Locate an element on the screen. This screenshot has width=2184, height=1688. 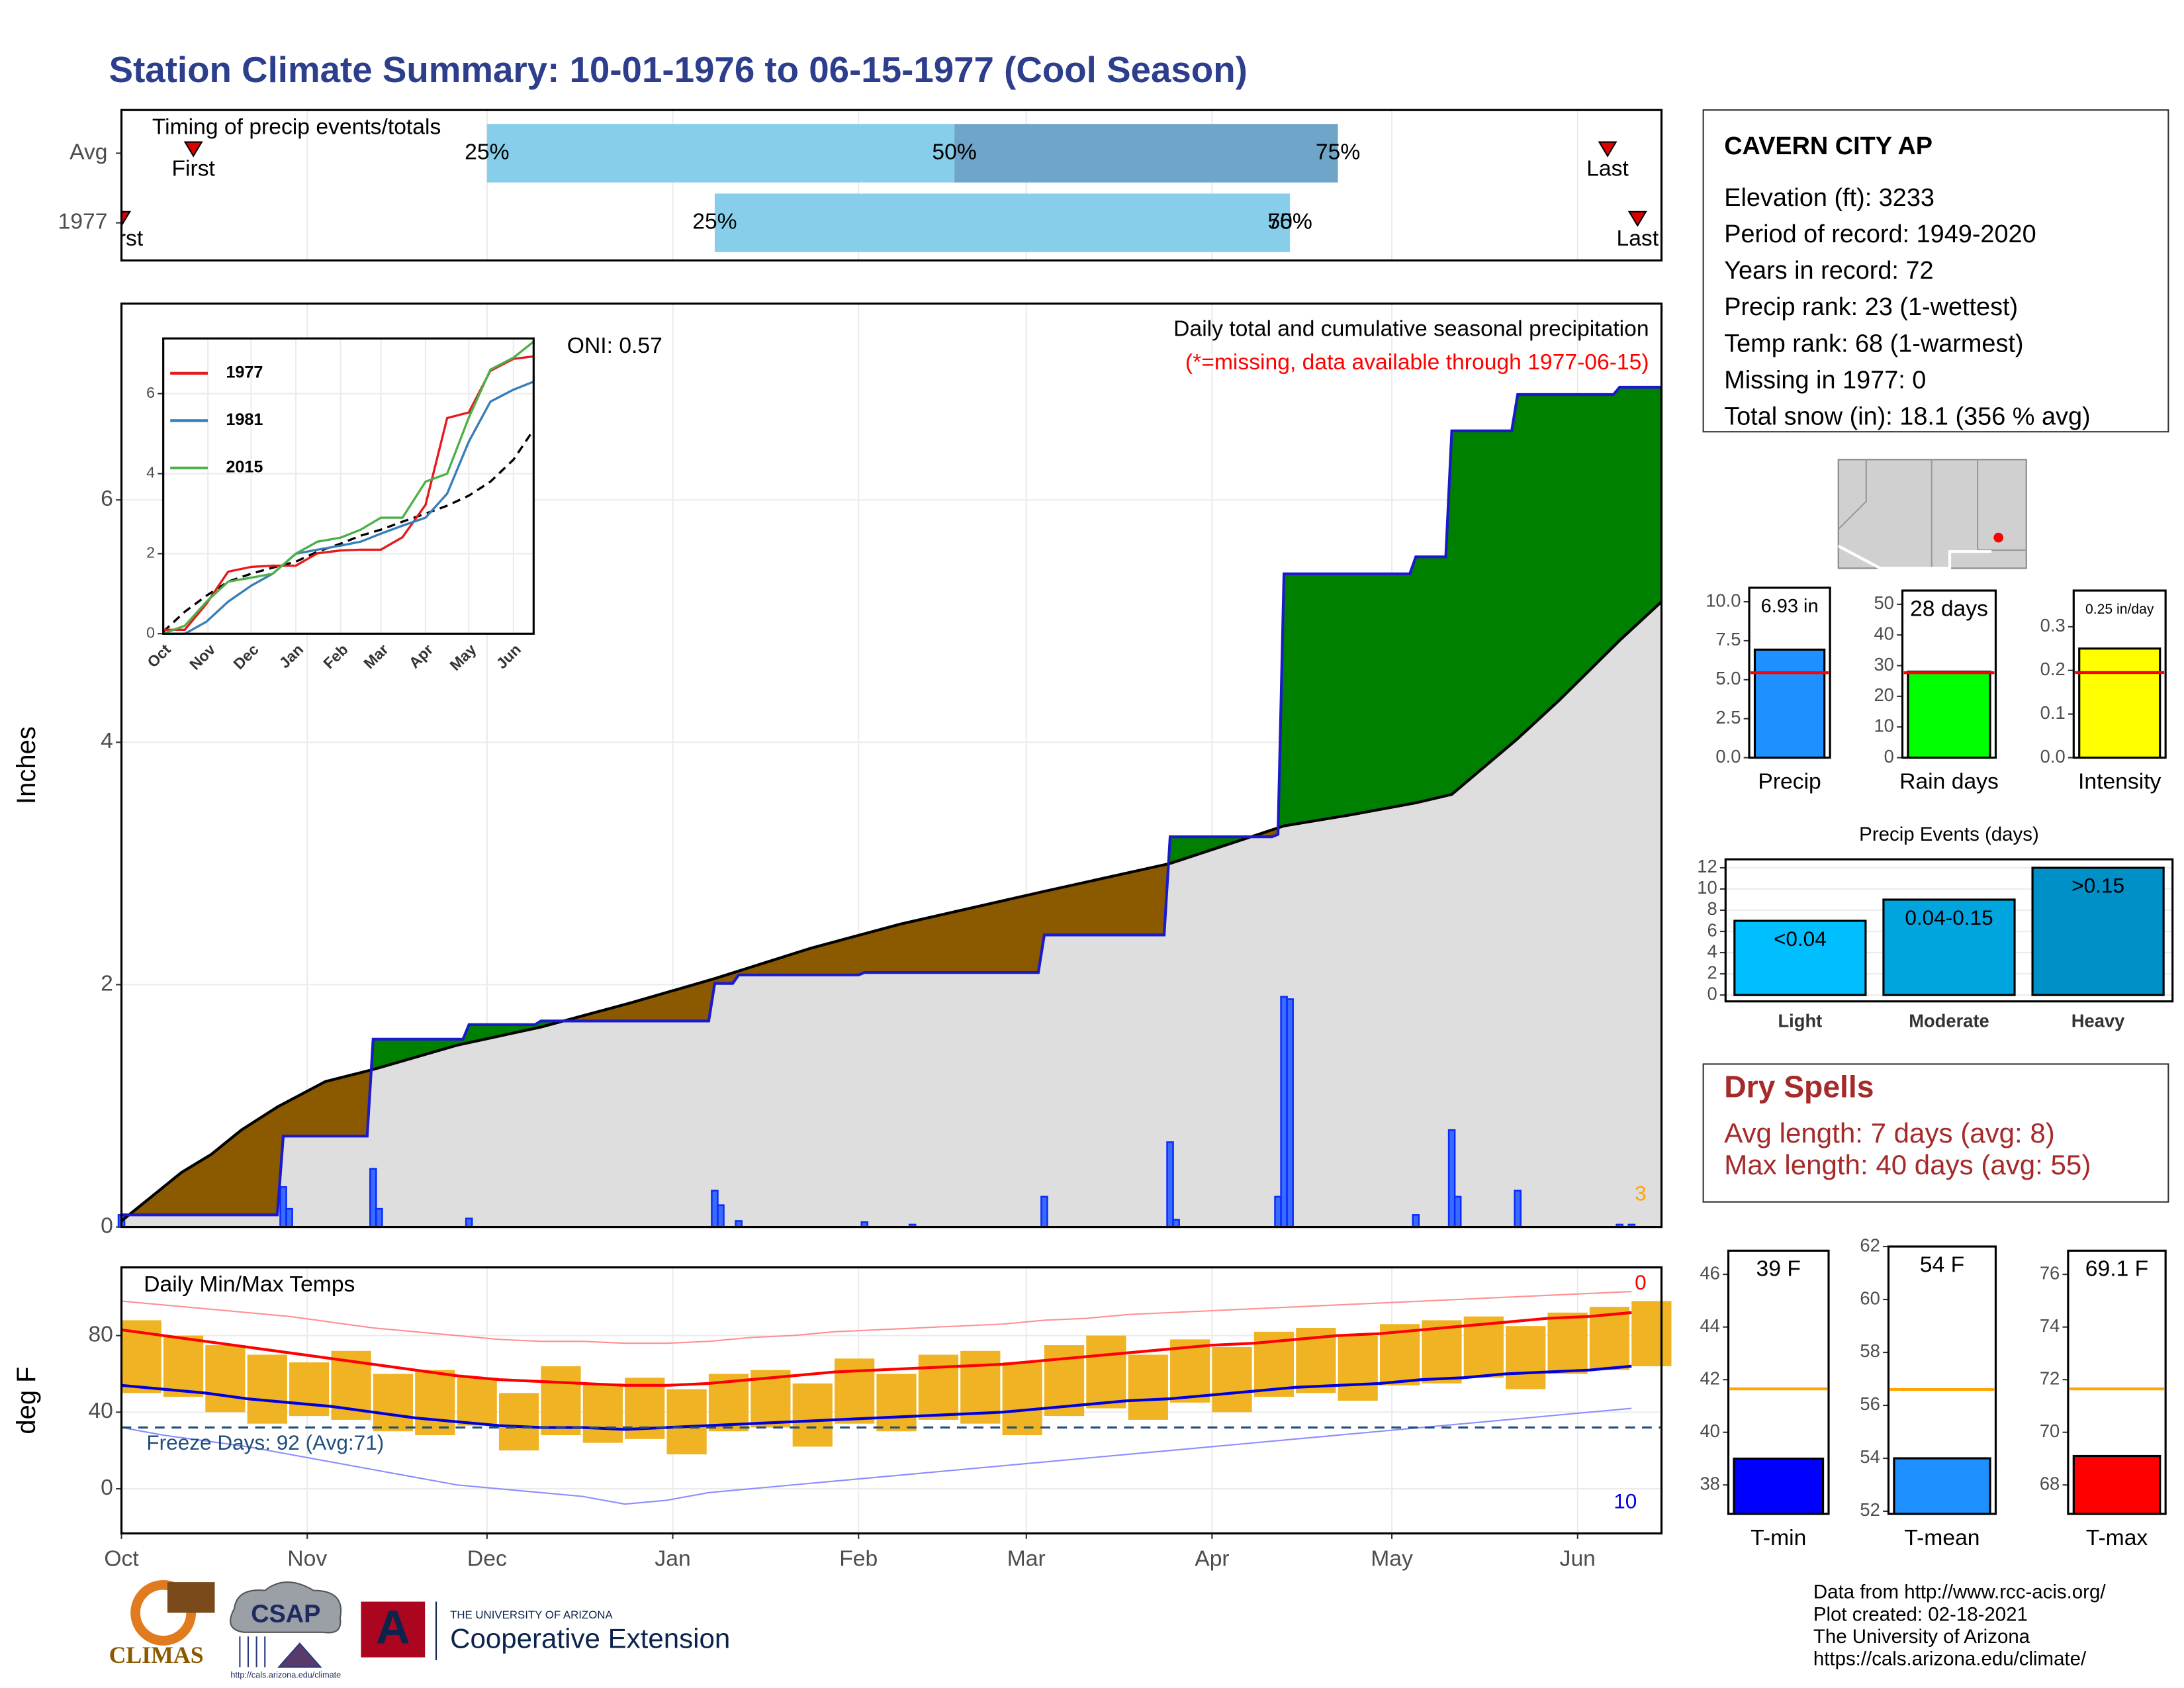
footer-line: Plot created: 02-18-2021 is located at coordinates (1920, 1614).